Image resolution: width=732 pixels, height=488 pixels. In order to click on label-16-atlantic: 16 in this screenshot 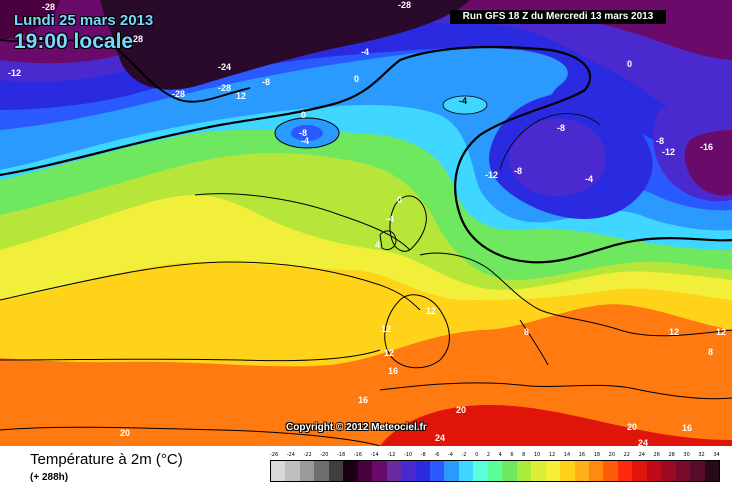, I will do `click(363, 400)`.